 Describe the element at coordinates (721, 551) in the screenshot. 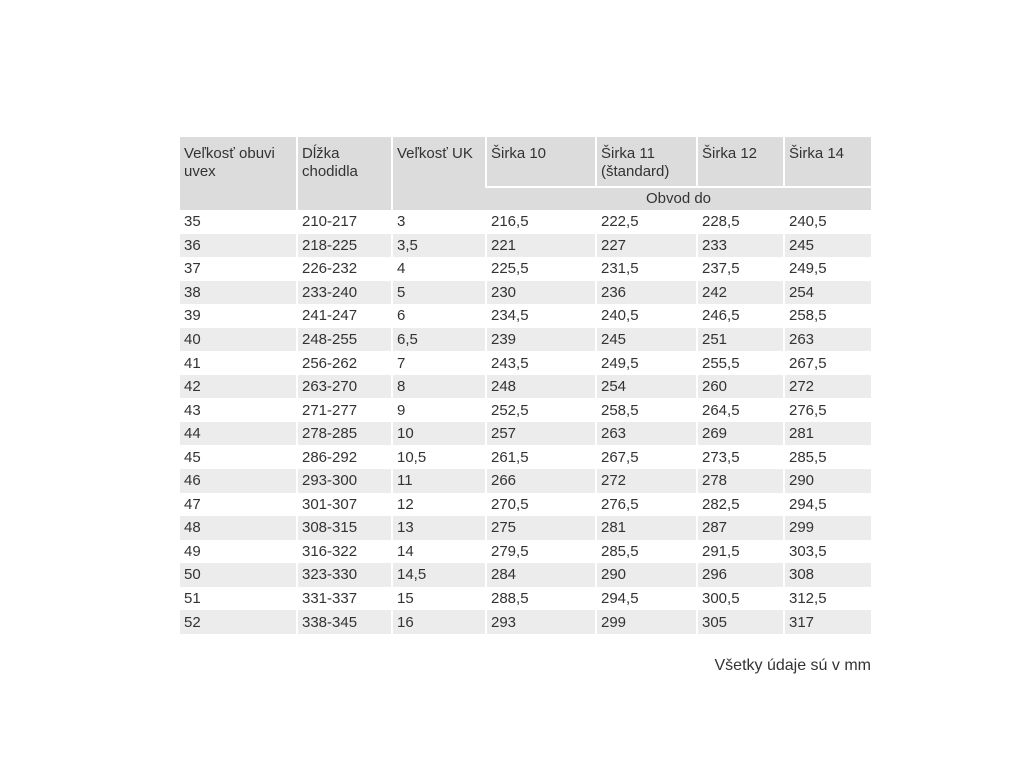

I see `table-cell: 291,5` at that location.